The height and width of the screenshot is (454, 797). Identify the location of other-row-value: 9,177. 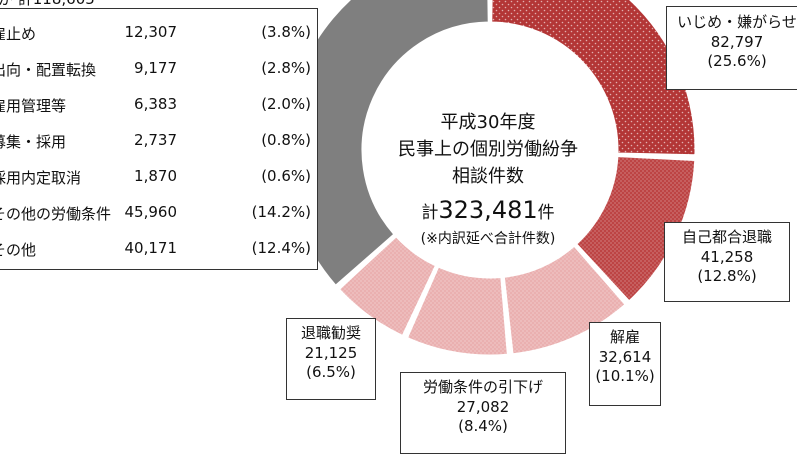
(155, 68).